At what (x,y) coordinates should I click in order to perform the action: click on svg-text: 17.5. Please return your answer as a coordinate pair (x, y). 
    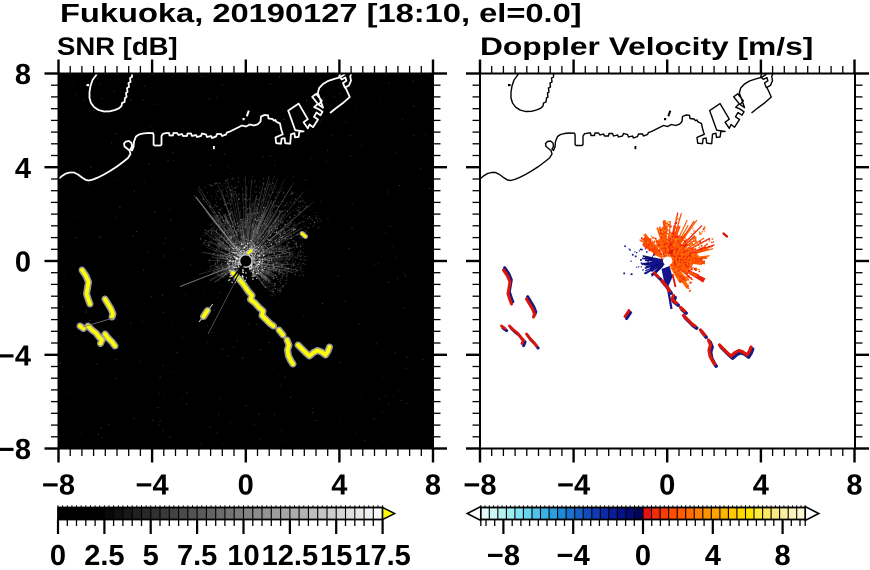
    Looking at the image, I should click on (382, 555).